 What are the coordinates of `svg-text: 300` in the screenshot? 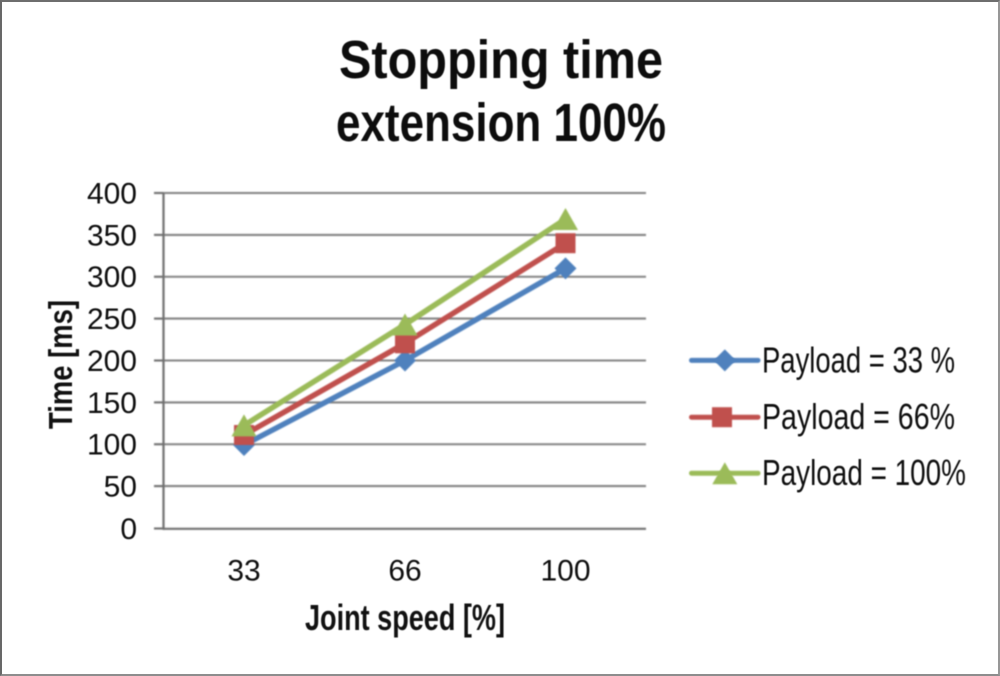 It's located at (112, 277).